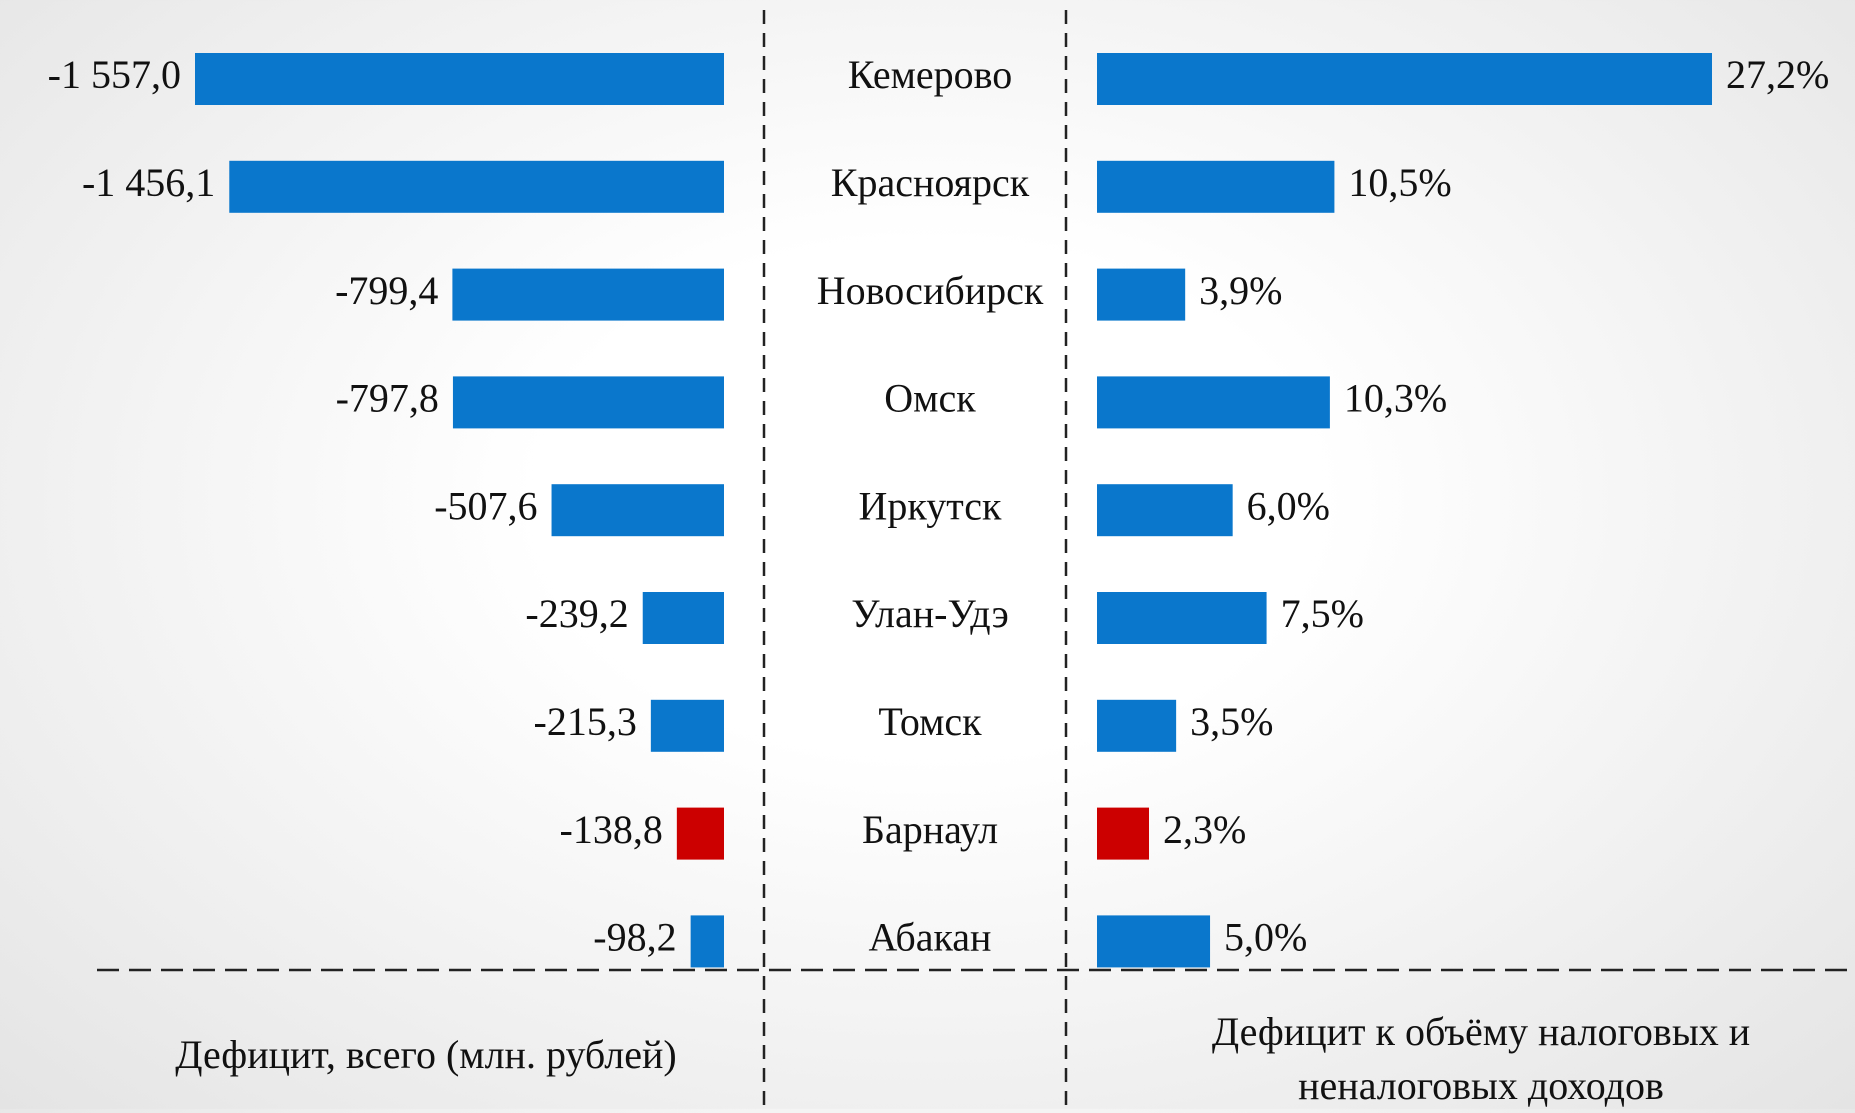 Image resolution: width=1855 pixels, height=1113 pixels. Describe the element at coordinates (930, 182) in the screenshot. I see `category-label: Красноярск` at that location.